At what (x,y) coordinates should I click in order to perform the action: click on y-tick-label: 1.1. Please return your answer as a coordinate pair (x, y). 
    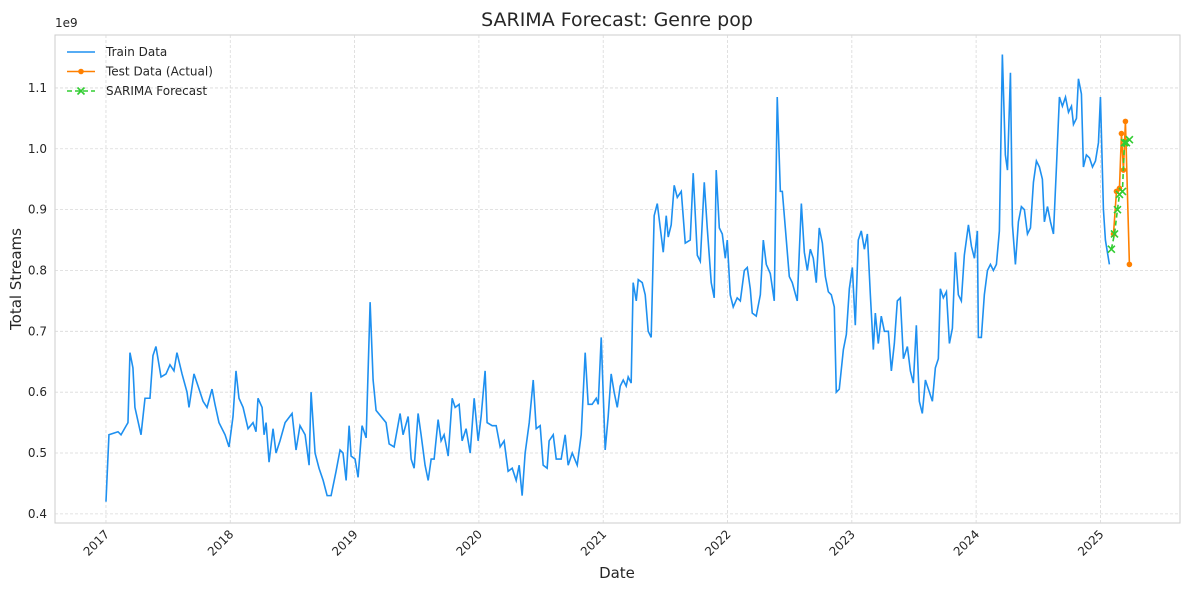
    Looking at the image, I should click on (37, 88).